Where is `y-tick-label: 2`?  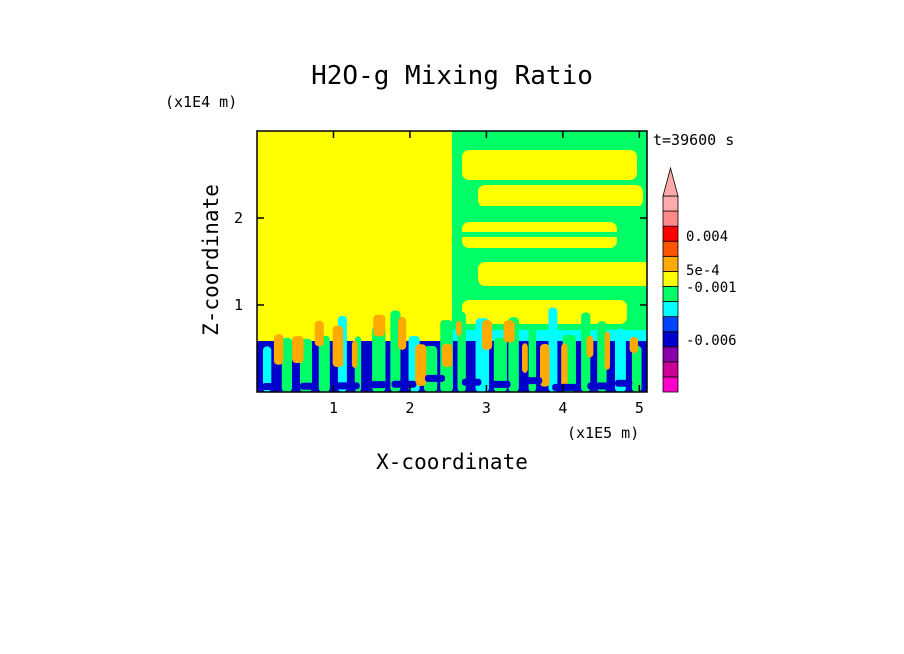
y-tick-label: 2 is located at coordinates (238, 218).